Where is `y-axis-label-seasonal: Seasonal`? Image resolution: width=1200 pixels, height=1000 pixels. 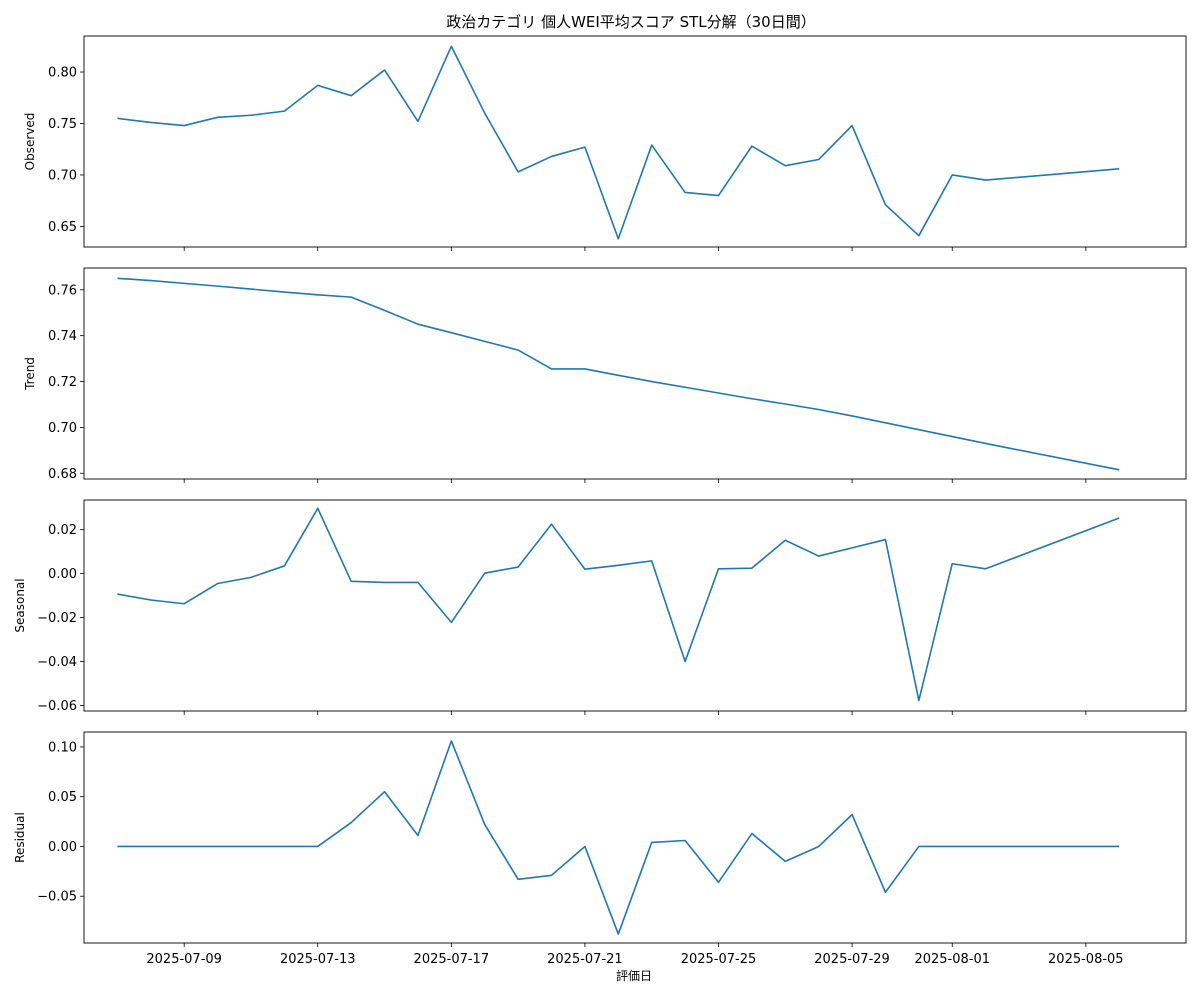 y-axis-label-seasonal: Seasonal is located at coordinates (20, 605).